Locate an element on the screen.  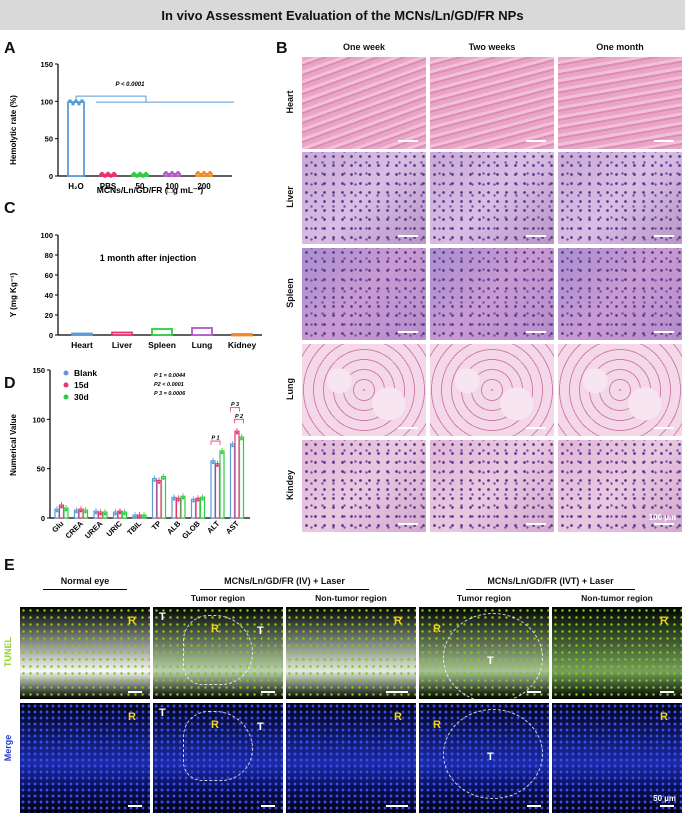
panel-label-b: B is located at coordinates (282, 48).